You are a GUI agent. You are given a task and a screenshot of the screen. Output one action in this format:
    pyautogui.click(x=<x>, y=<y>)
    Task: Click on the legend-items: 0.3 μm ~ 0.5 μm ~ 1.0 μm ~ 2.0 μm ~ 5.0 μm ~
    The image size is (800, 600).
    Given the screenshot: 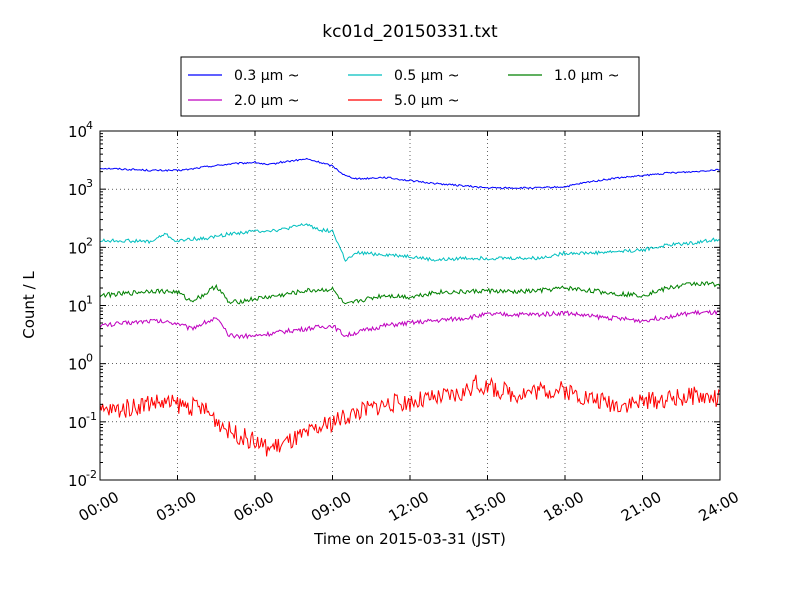 What is the action you would take?
    pyautogui.click(x=403, y=88)
    